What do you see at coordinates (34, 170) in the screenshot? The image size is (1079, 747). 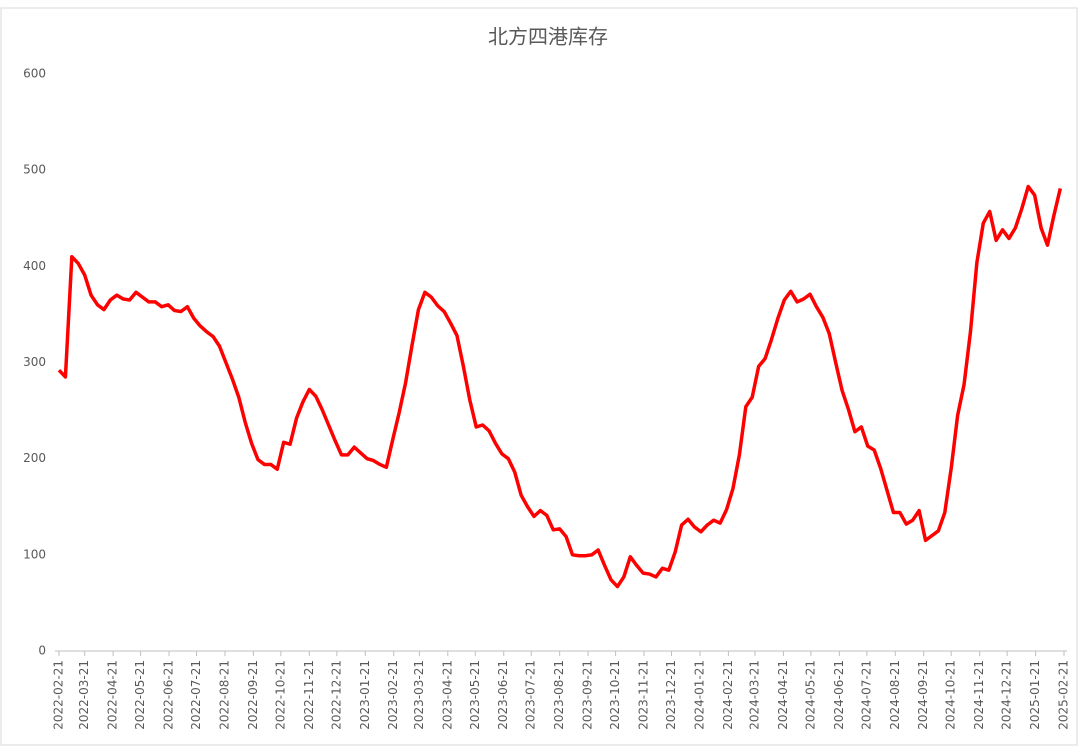 I see `y-tick-label: 500` at bounding box center [34, 170].